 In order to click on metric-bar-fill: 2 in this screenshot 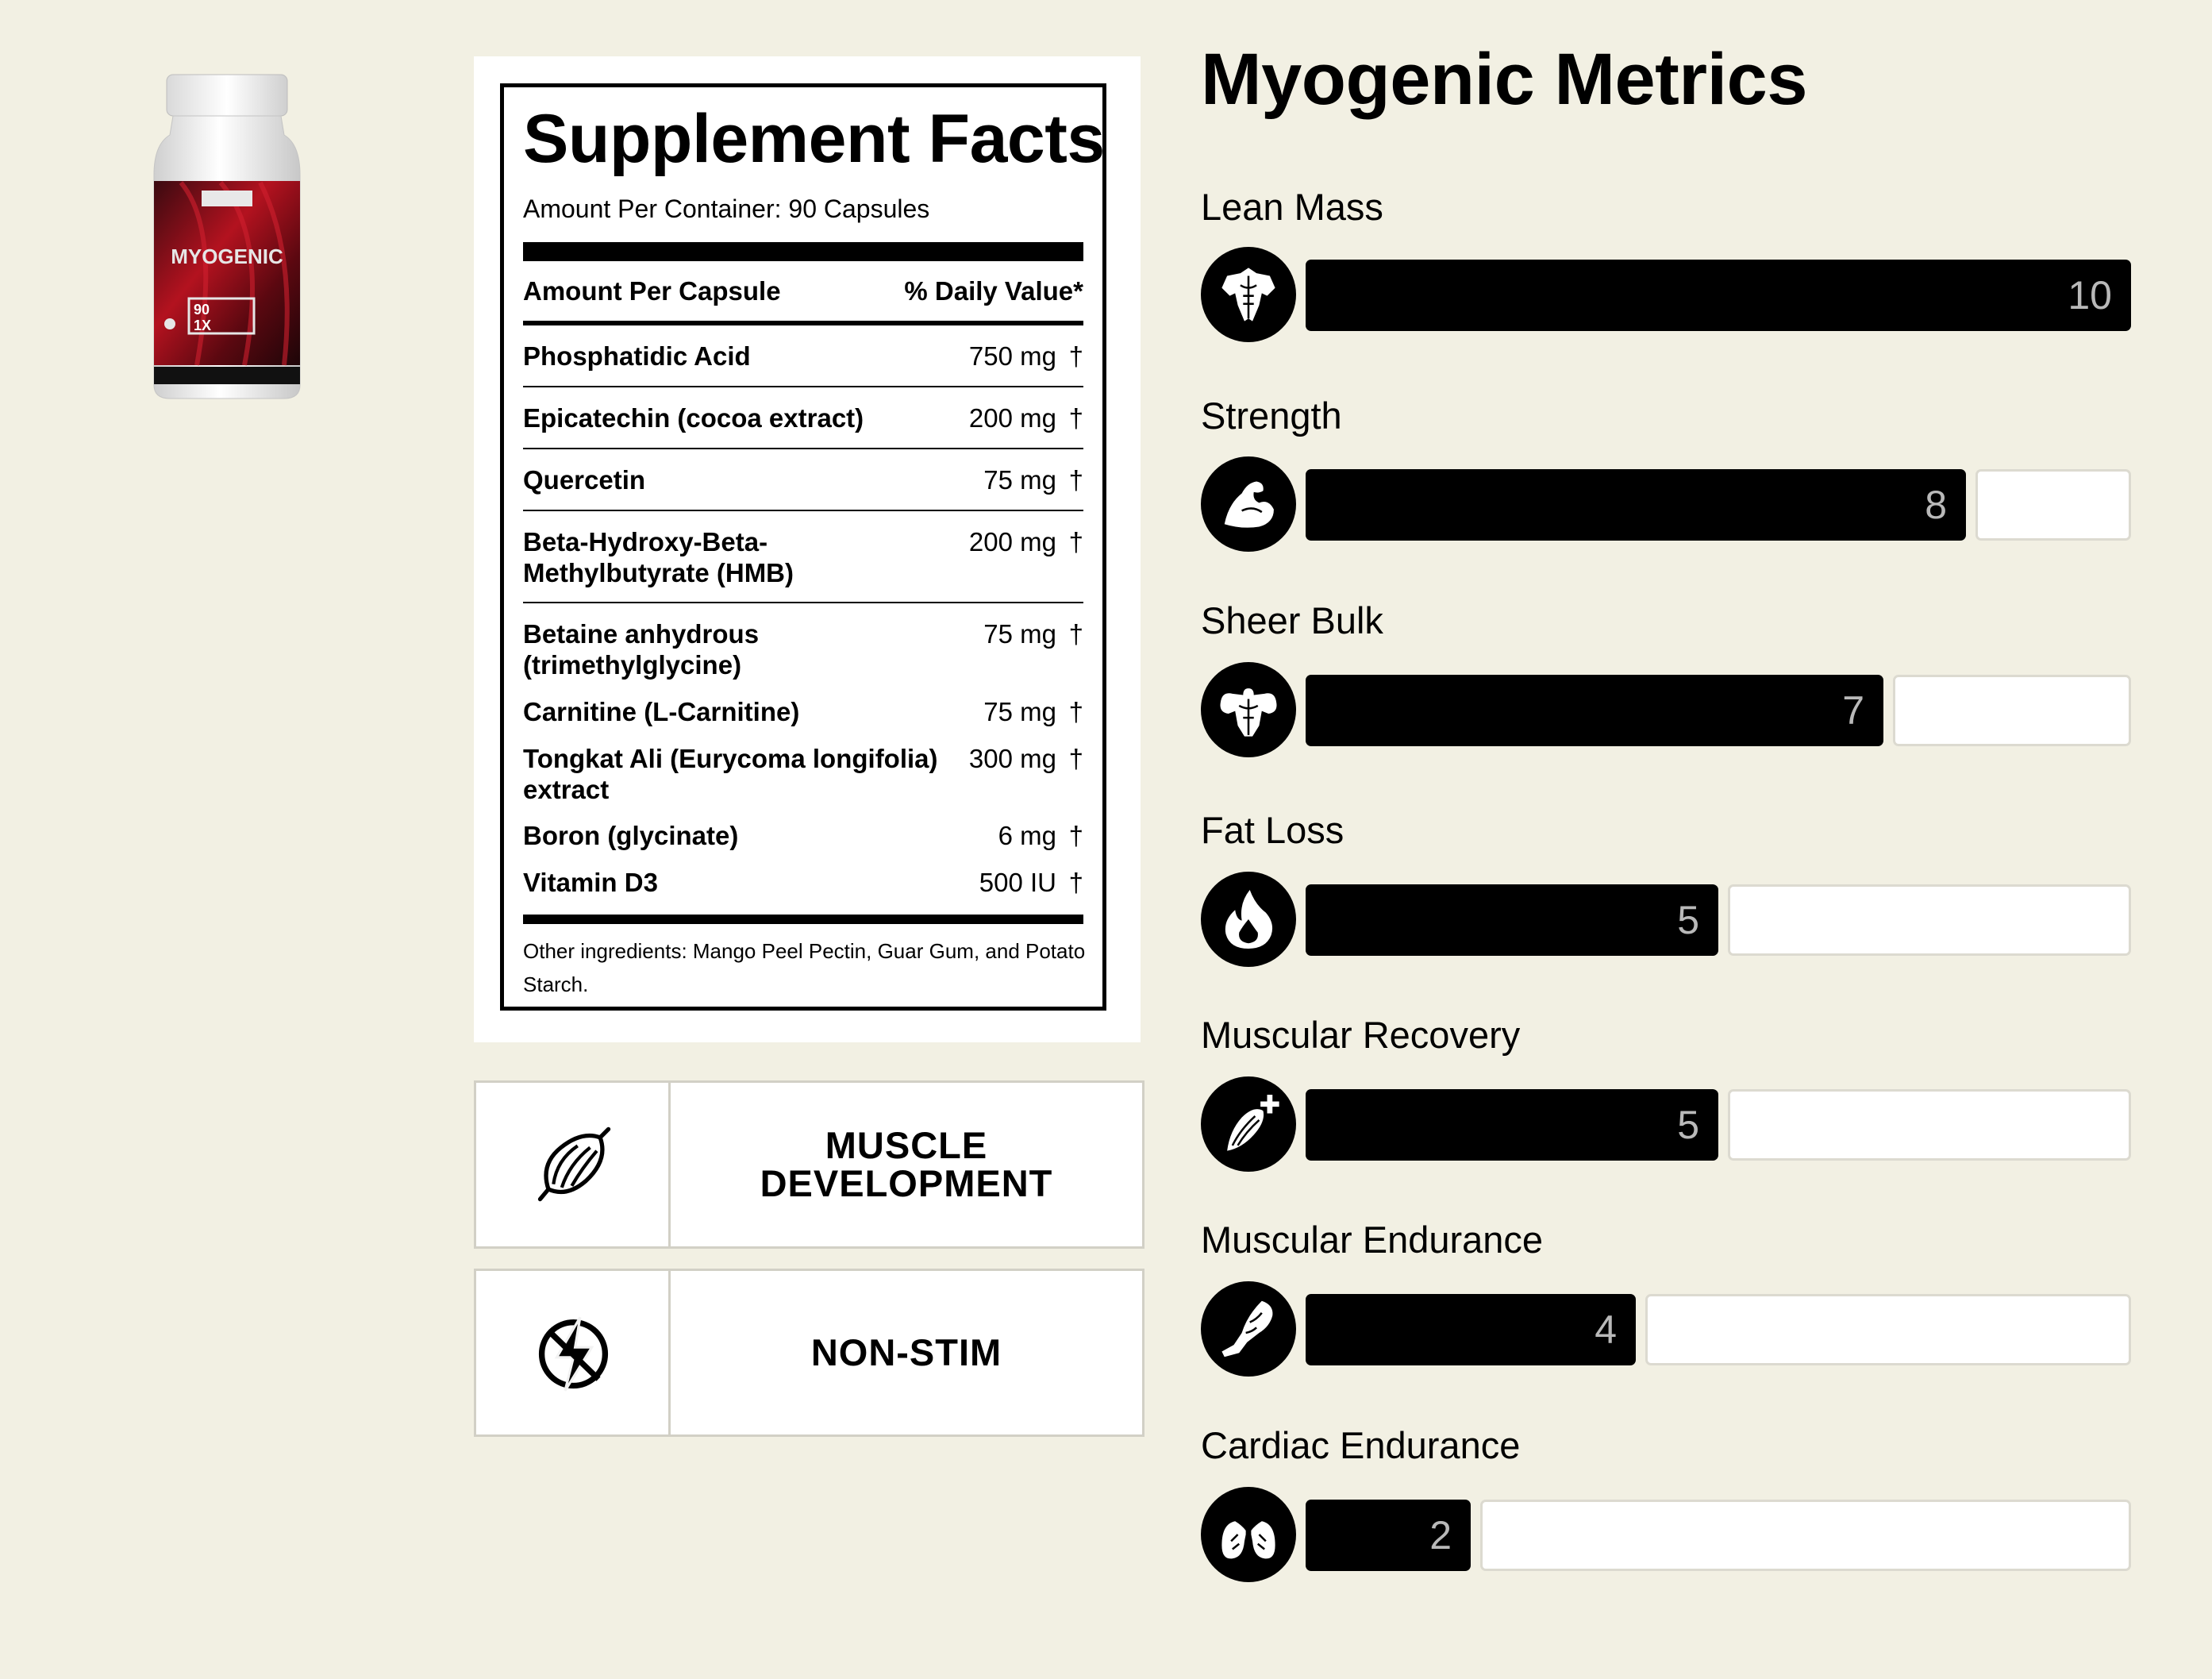, I will do `click(1388, 1535)`.